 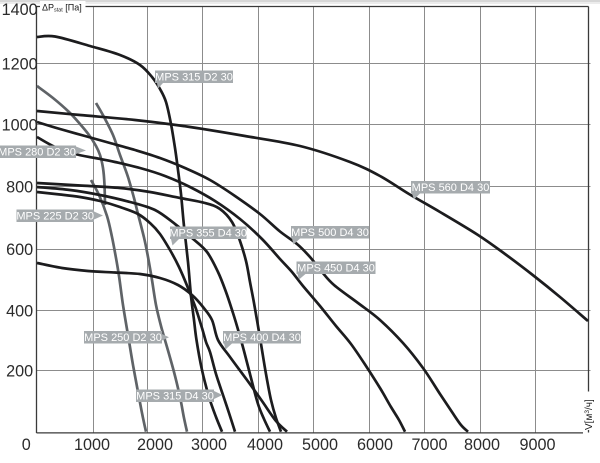 What do you see at coordinates (537, 445) in the screenshot?
I see `svg-text: 9000` at bounding box center [537, 445].